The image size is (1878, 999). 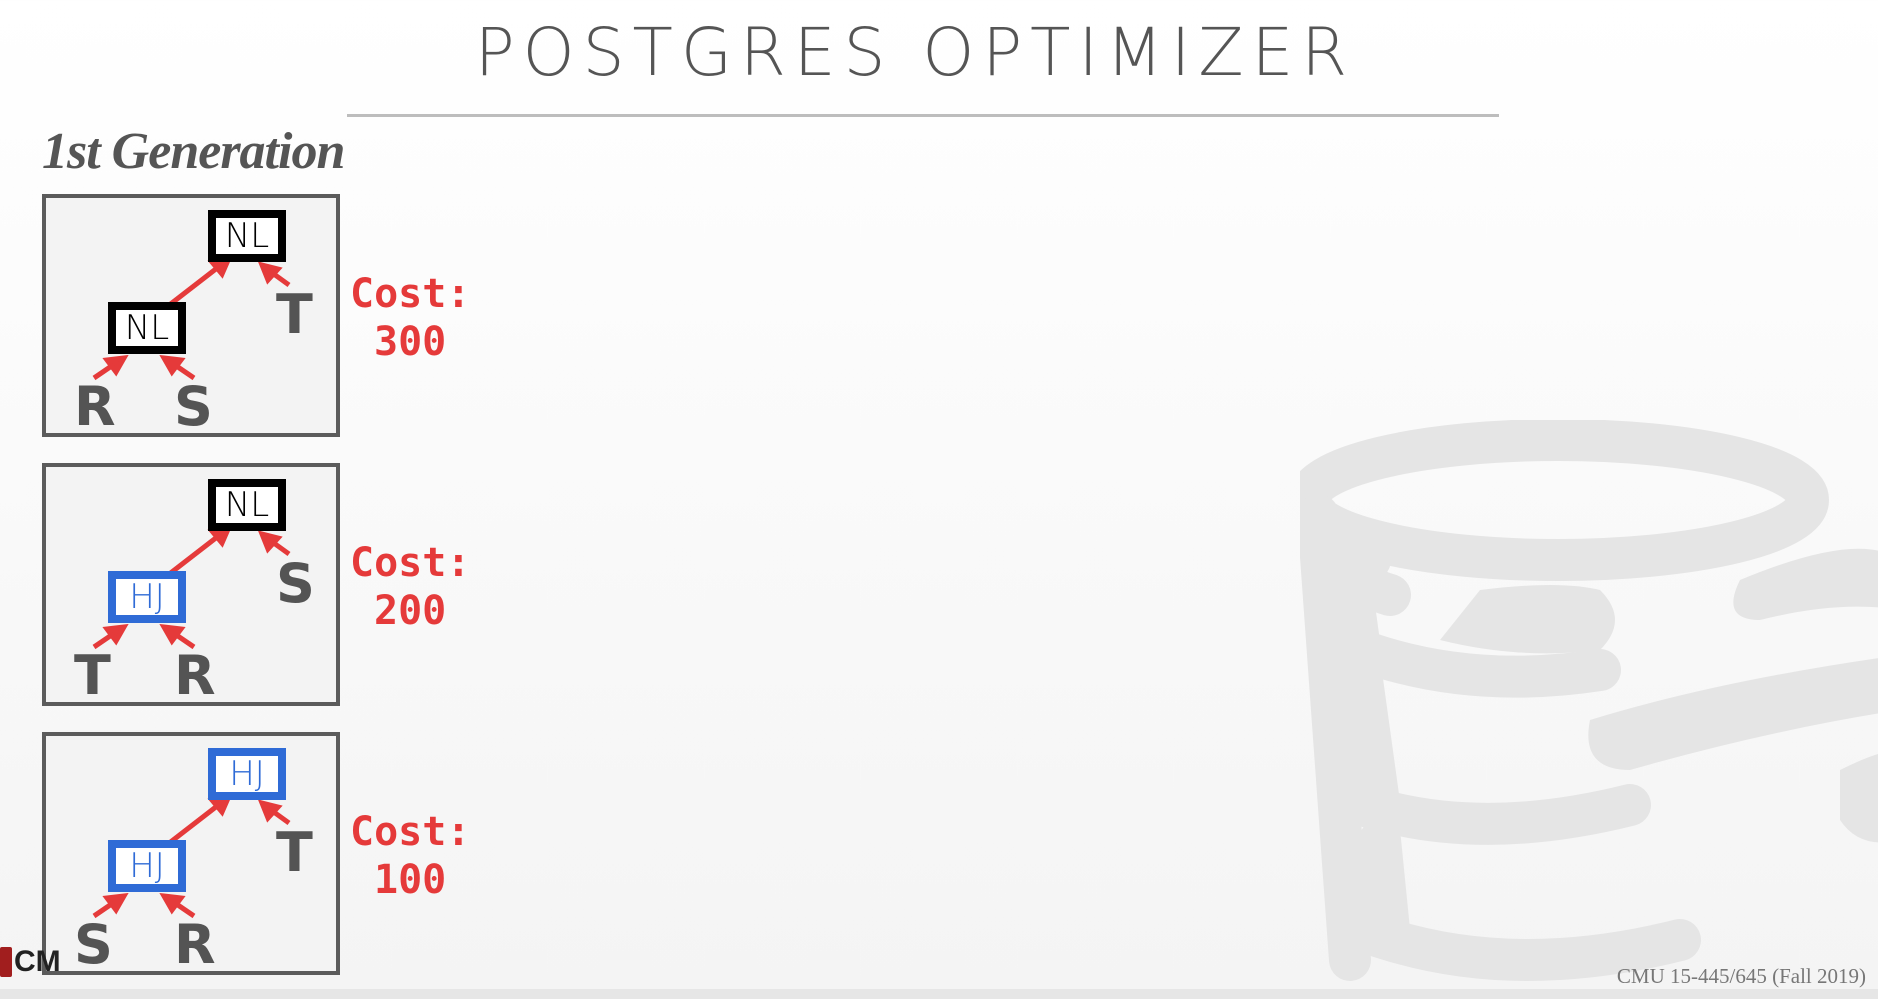 I want to click on query-plan-2: NL HJ S T R, so click(x=191, y=584).